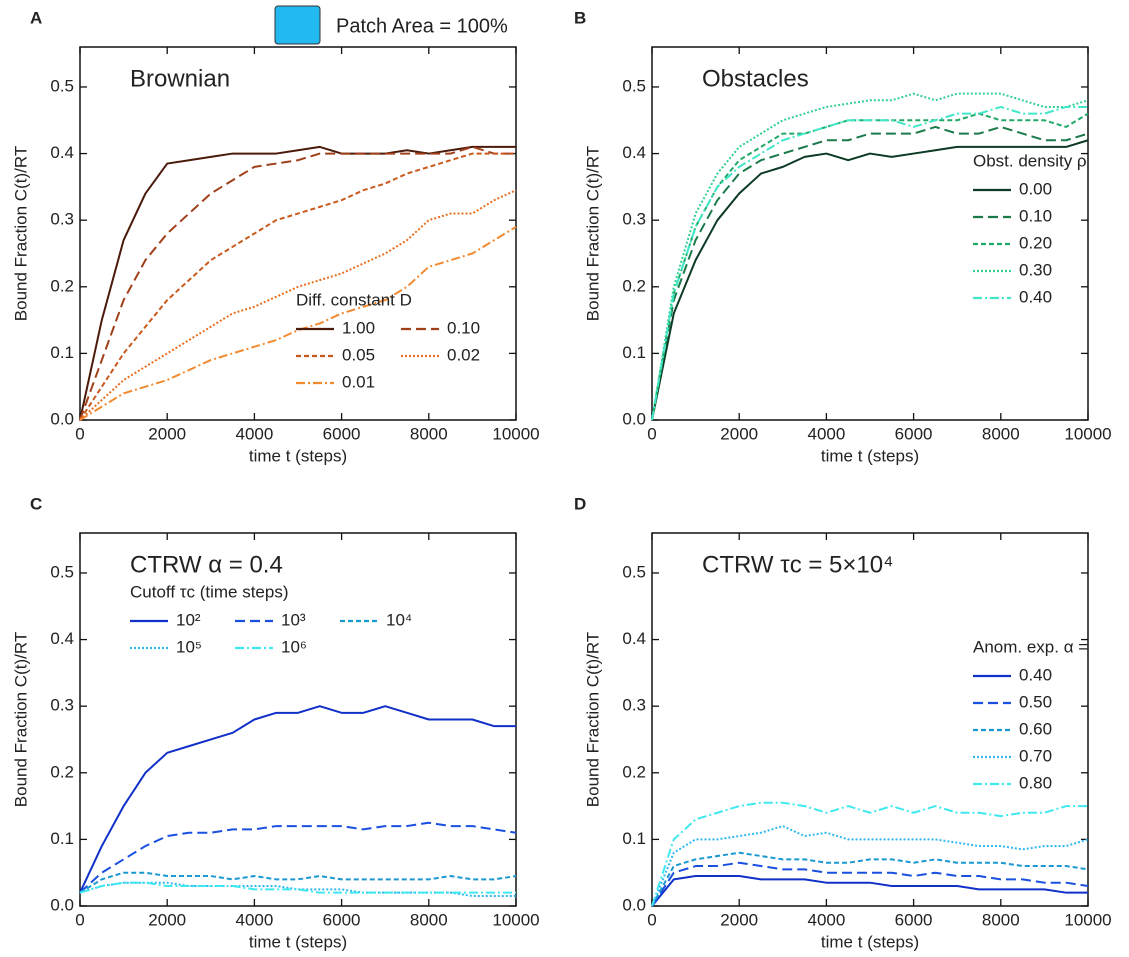 The height and width of the screenshot is (957, 1129). I want to click on legend-title: Obst. density ρ, so click(1030, 160).